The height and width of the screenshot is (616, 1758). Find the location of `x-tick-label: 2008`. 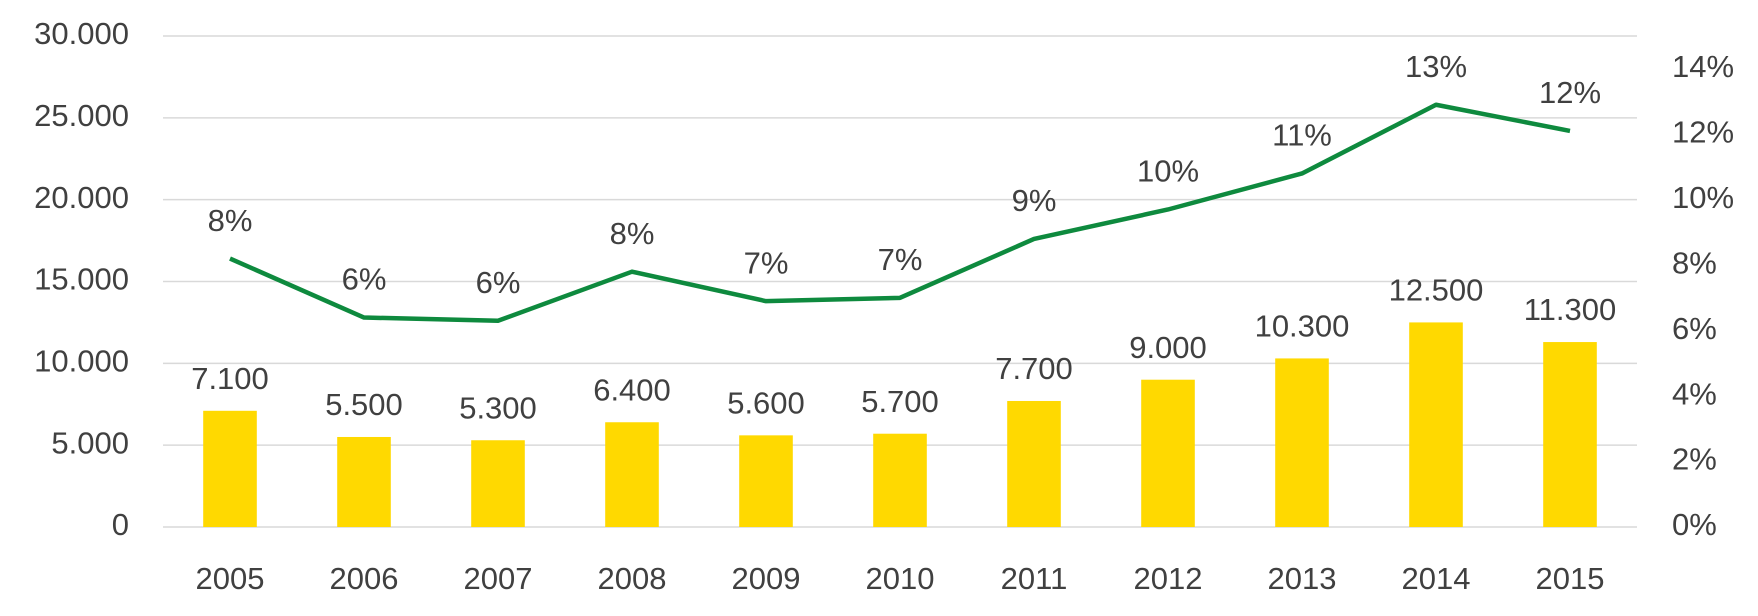

x-tick-label: 2008 is located at coordinates (632, 578).